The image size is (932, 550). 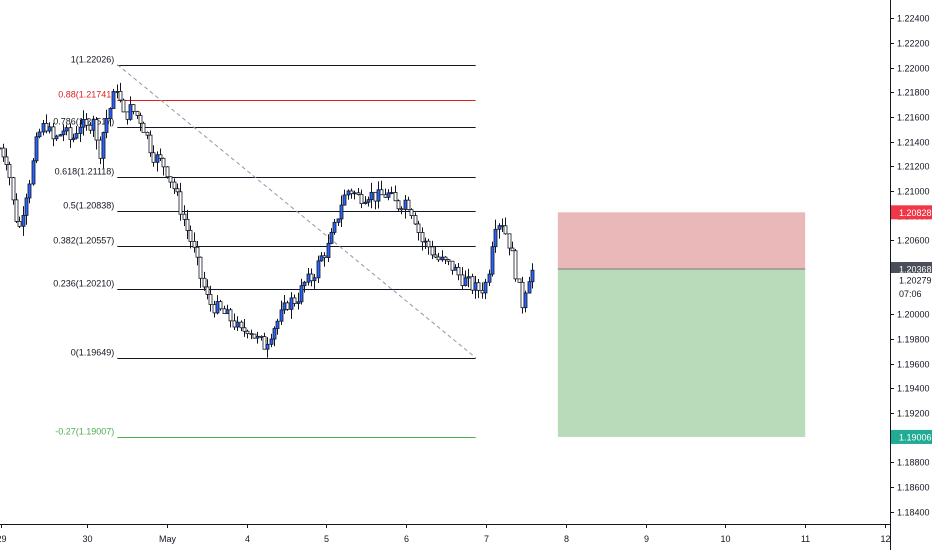 What do you see at coordinates (805, 539) in the screenshot?
I see `time-tick-label: 11` at bounding box center [805, 539].